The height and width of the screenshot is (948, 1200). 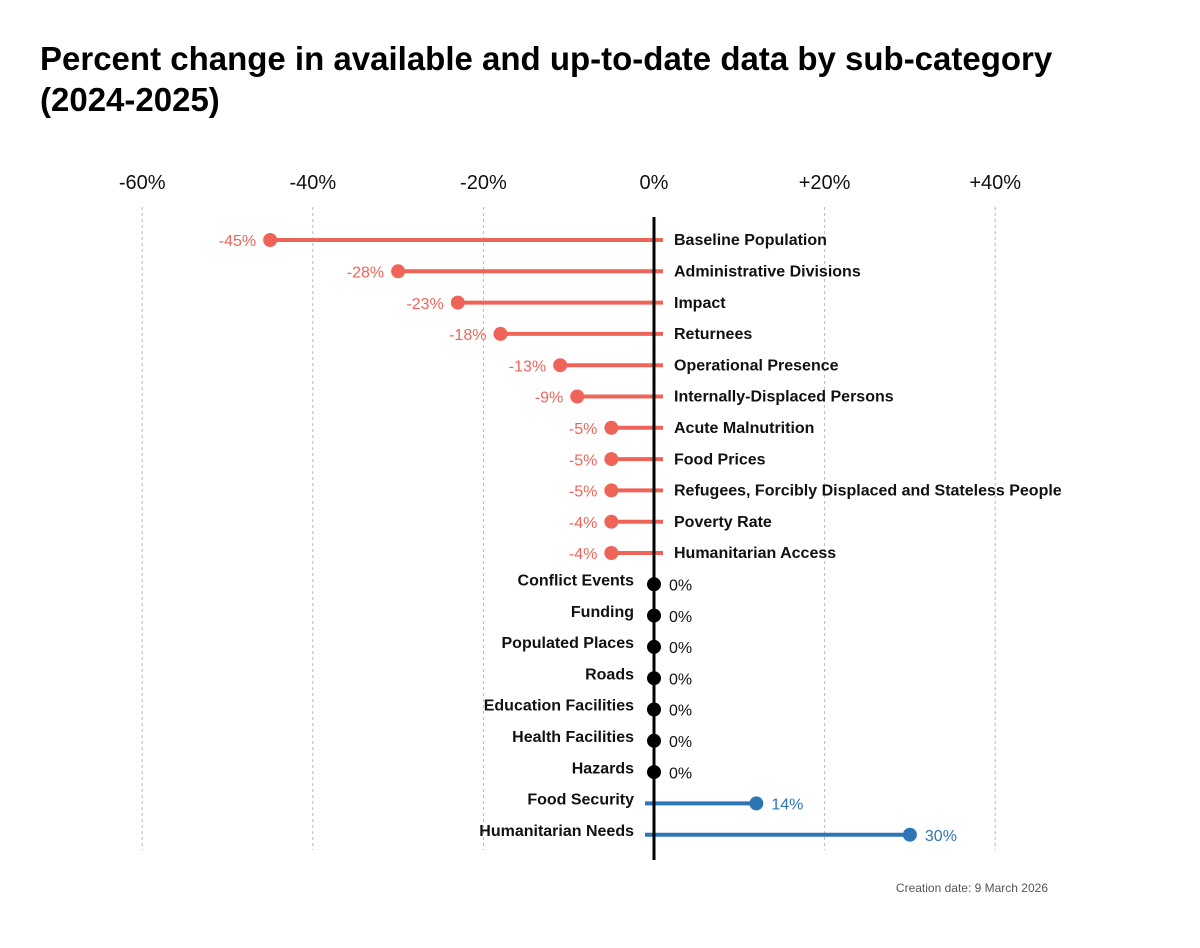 What do you see at coordinates (723, 522) in the screenshot?
I see `category-label: Poverty Rate` at bounding box center [723, 522].